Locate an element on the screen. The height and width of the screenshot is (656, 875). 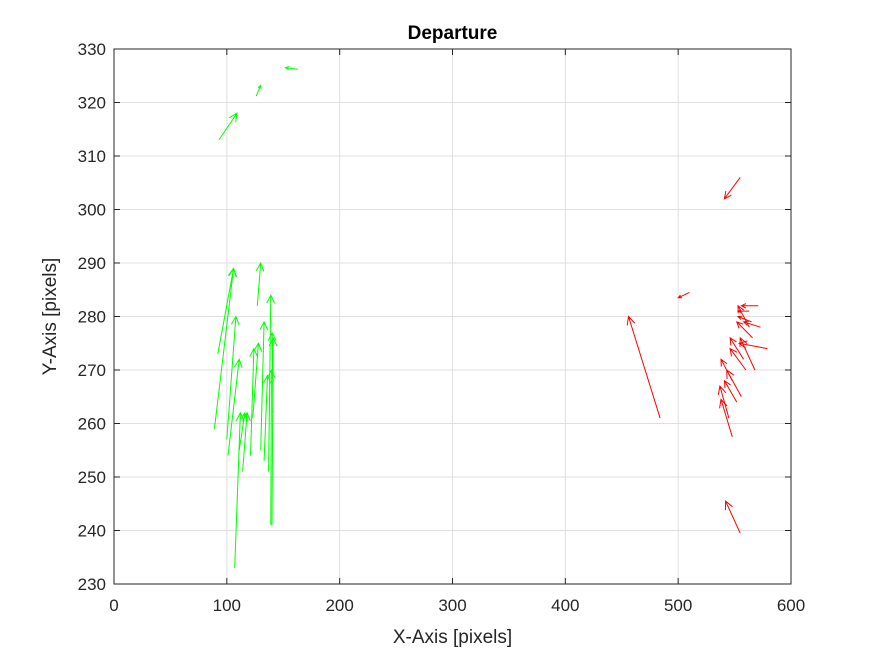
x-tick-label: 300 is located at coordinates (452, 605).